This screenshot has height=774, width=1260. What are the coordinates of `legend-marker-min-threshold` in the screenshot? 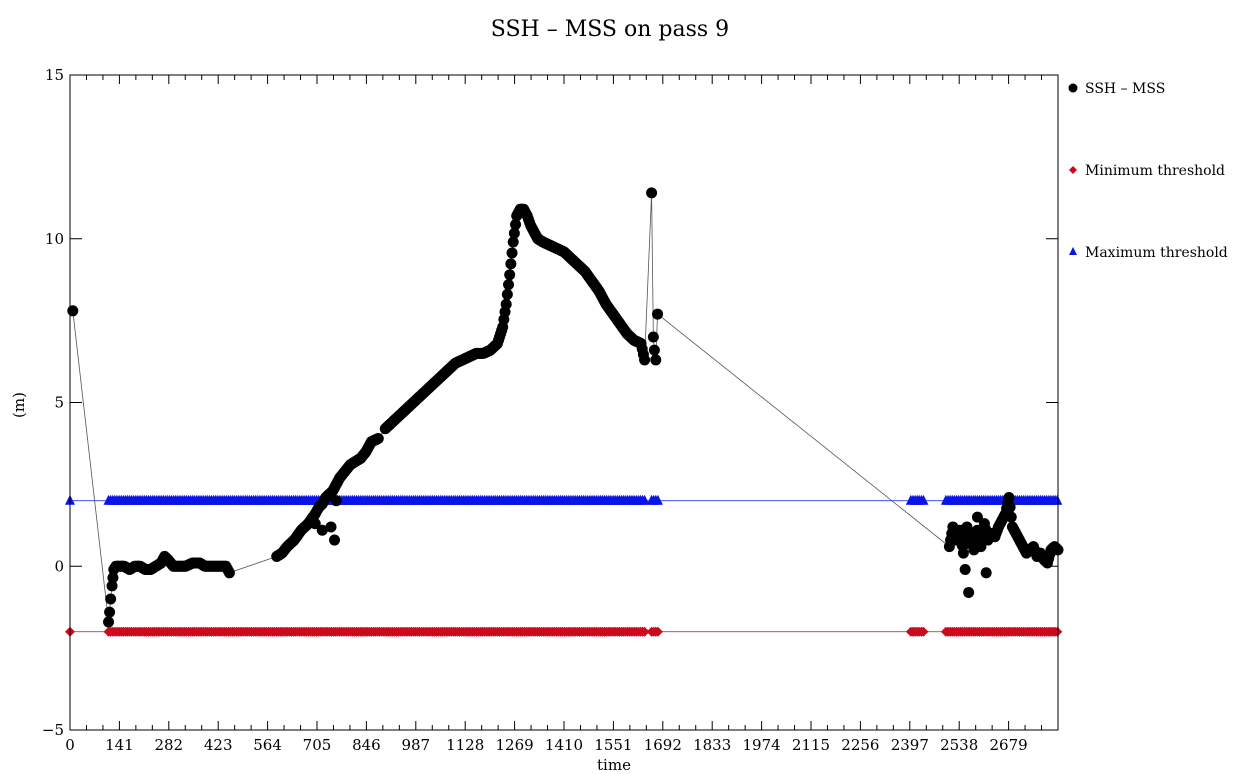 It's located at (1073, 170).